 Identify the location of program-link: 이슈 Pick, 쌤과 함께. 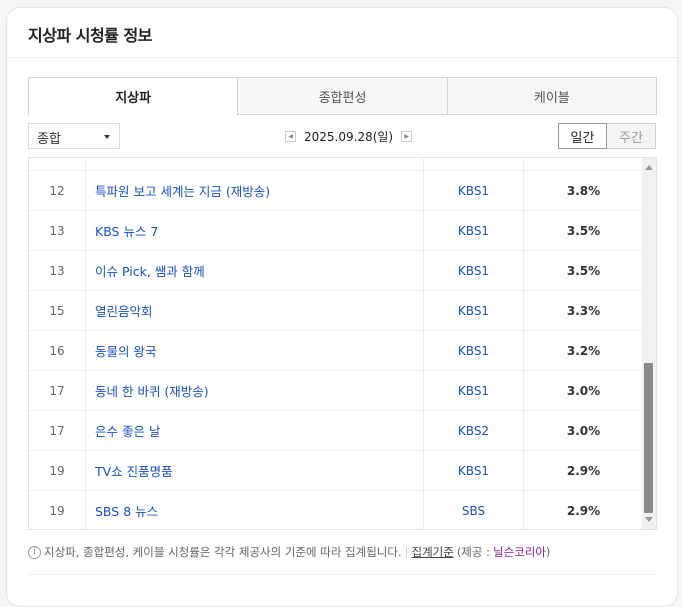
(255, 270).